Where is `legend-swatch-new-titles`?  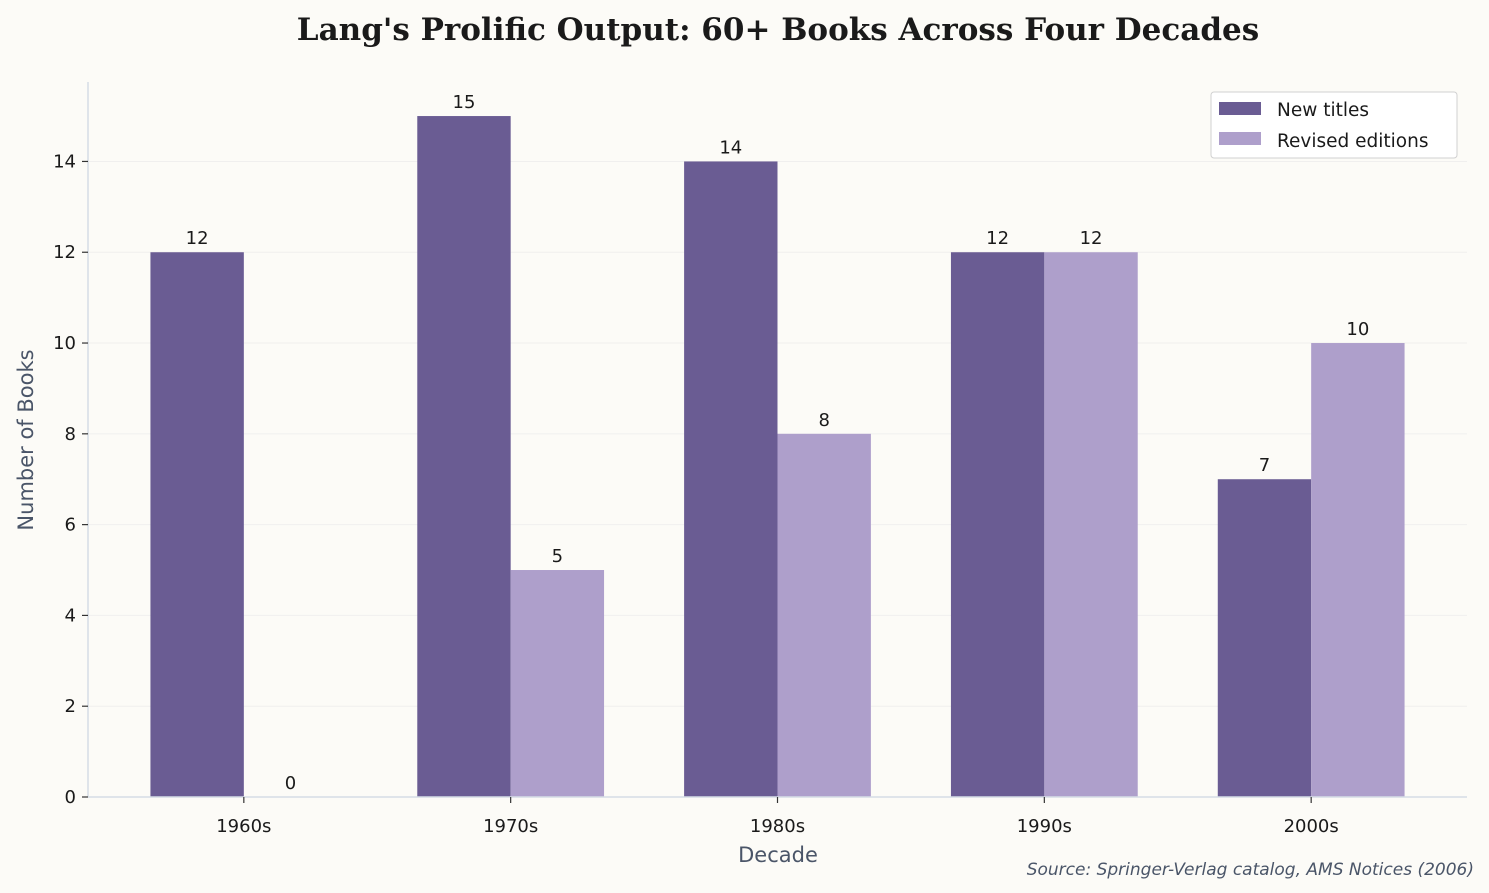
legend-swatch-new-titles is located at coordinates (1240, 108).